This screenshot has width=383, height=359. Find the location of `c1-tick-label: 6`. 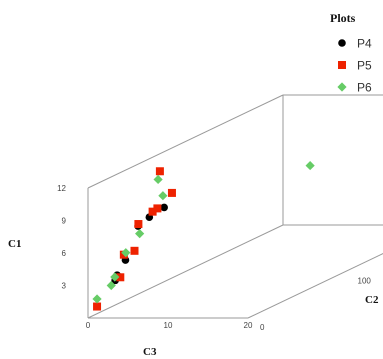

c1-tick-label: 6 is located at coordinates (64, 253).